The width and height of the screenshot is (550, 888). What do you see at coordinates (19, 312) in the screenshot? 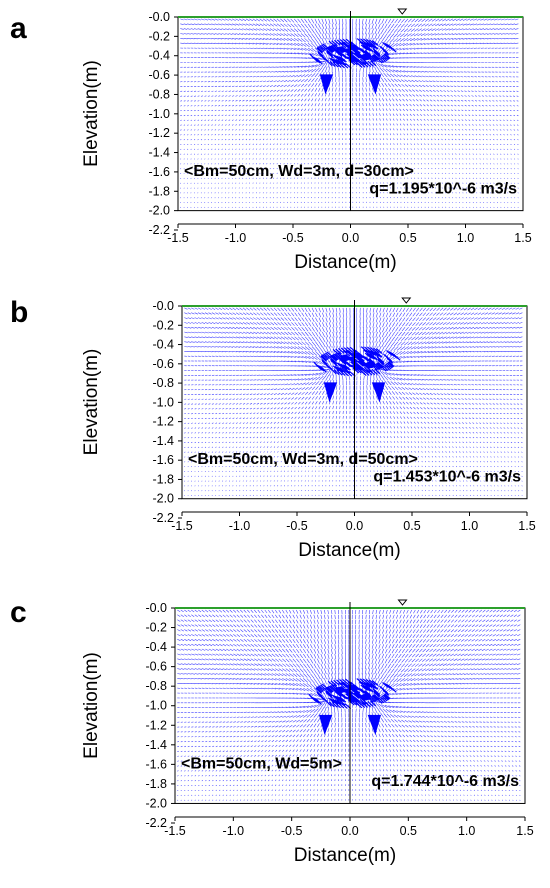
I see `panel-letter: b` at bounding box center [19, 312].